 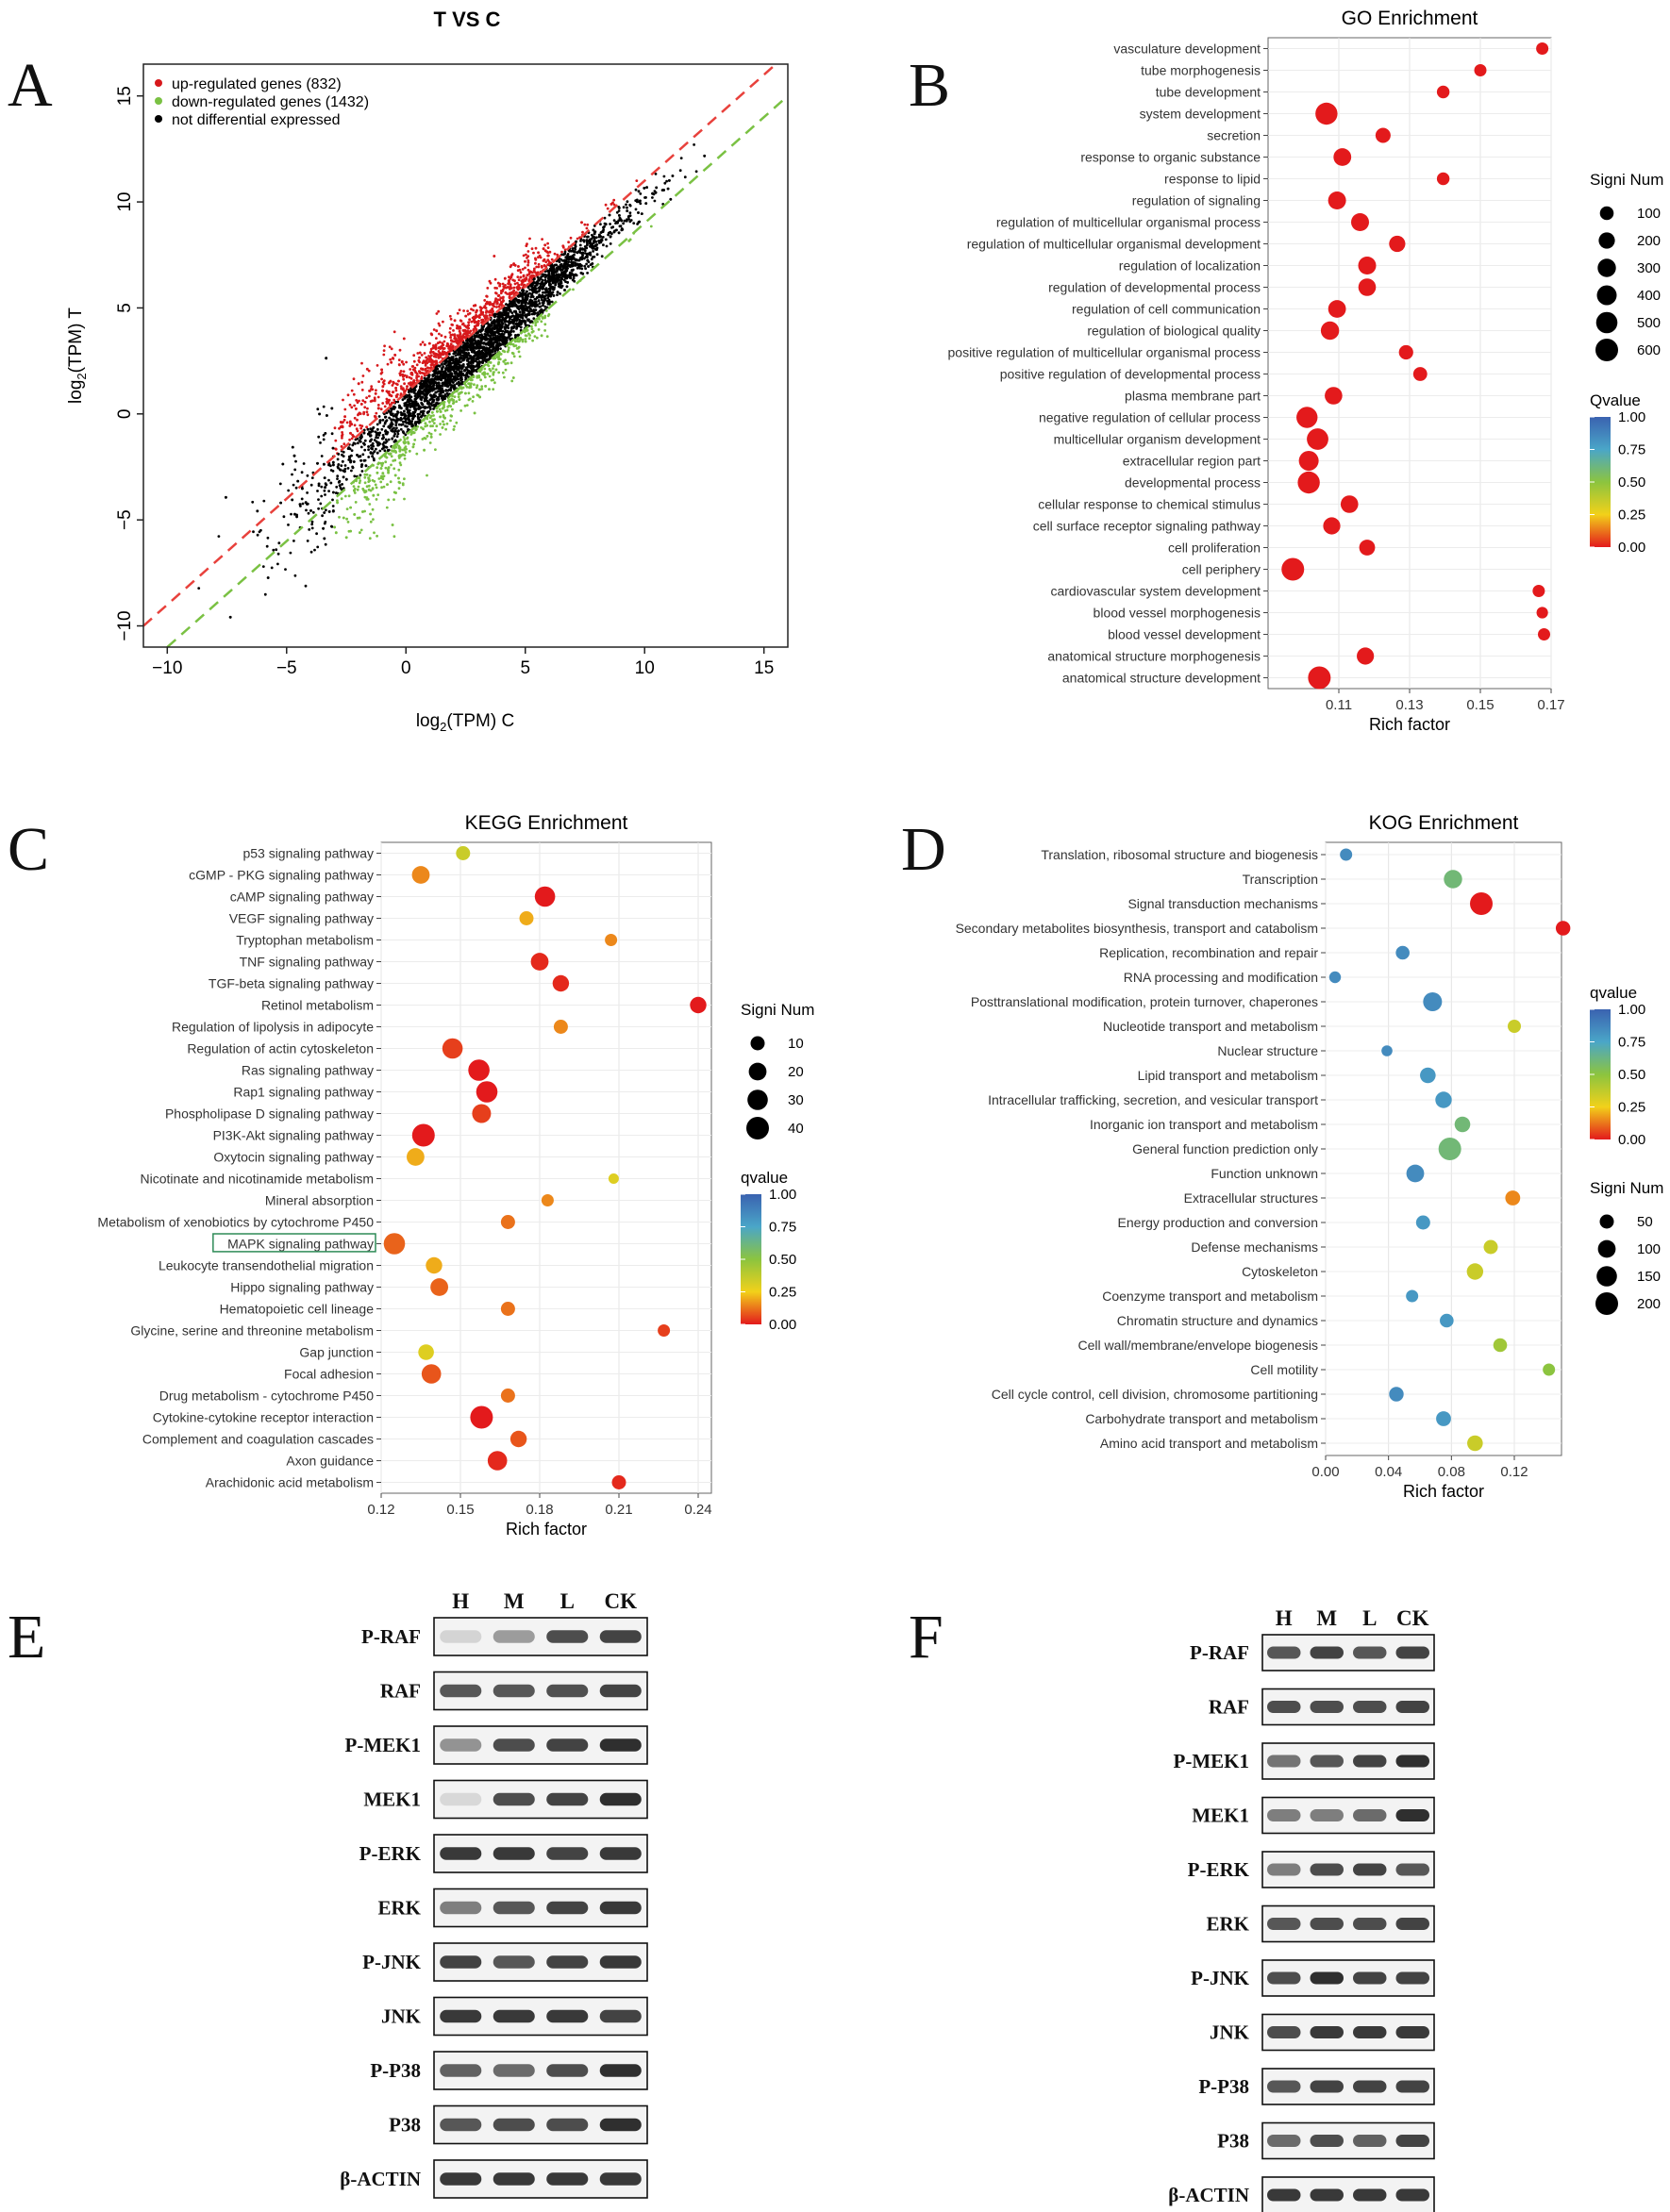 I want to click on chart-a-points, so click(x=452, y=381).